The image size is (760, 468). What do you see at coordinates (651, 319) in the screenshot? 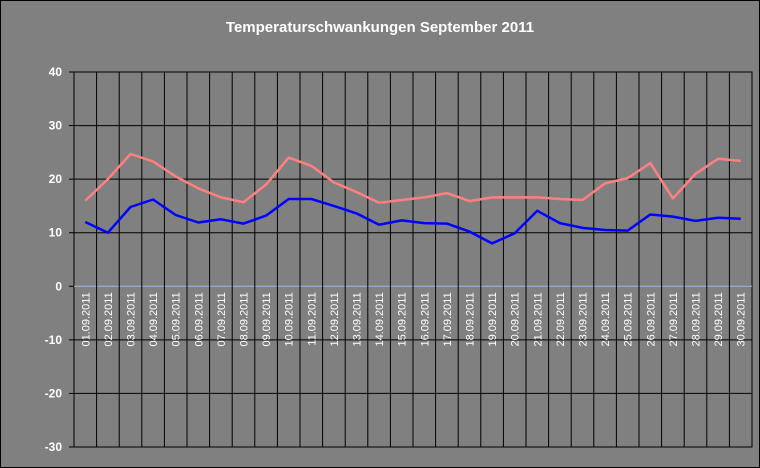
I see `x-tick-label: 26.09.2011` at bounding box center [651, 319].